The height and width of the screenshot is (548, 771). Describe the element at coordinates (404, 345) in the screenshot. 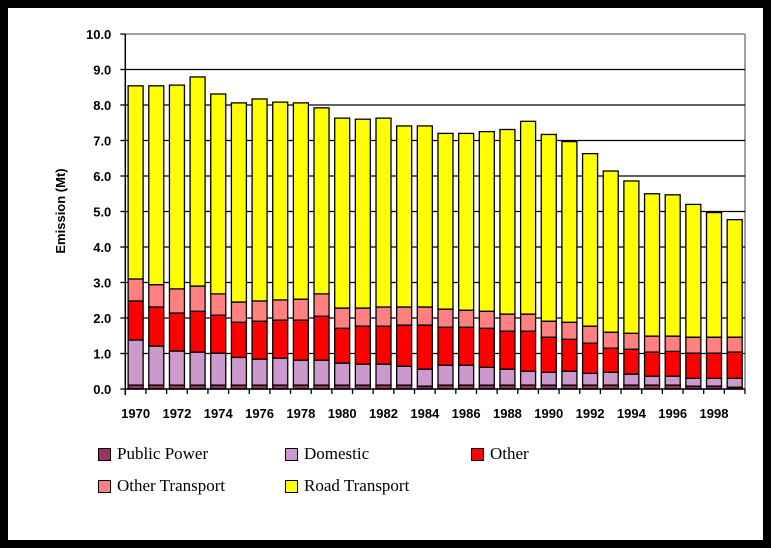

I see `bar-segment-other-1983` at that location.